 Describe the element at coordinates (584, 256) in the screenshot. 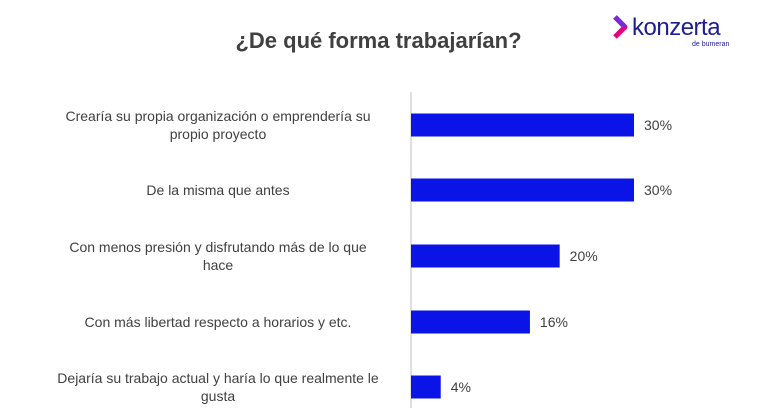

I see `value-label: 20%` at that location.